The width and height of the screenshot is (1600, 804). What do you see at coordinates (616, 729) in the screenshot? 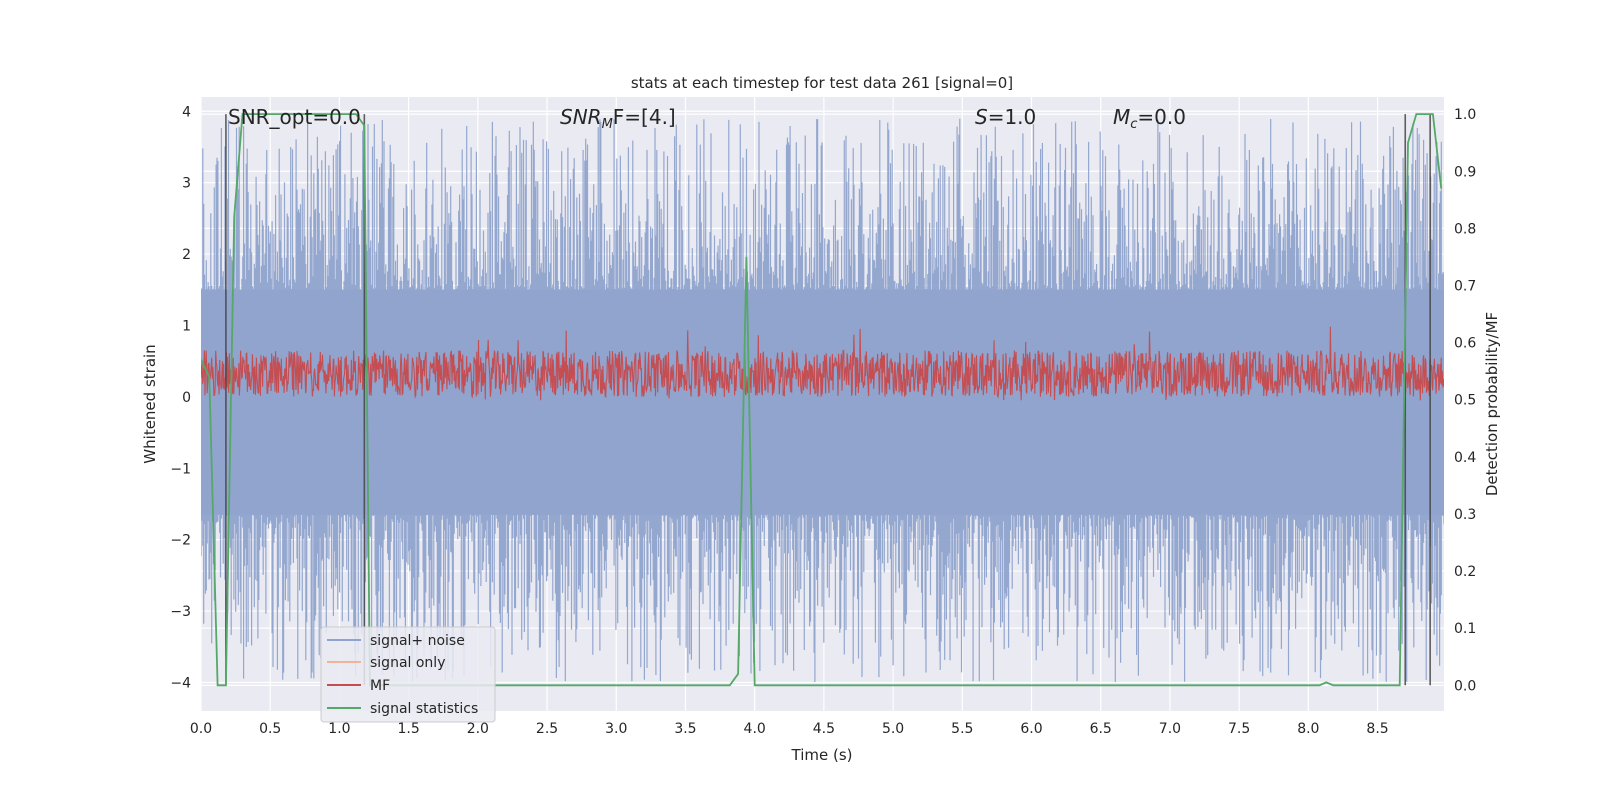
I see `x-tick-label: 3.0` at bounding box center [616, 729].